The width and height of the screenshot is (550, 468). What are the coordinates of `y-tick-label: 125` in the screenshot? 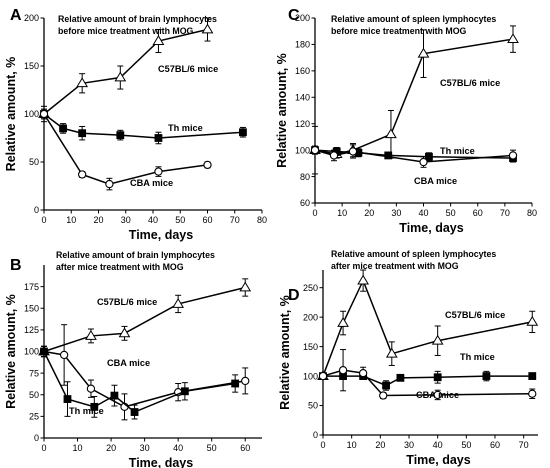 It's located at (31, 330).